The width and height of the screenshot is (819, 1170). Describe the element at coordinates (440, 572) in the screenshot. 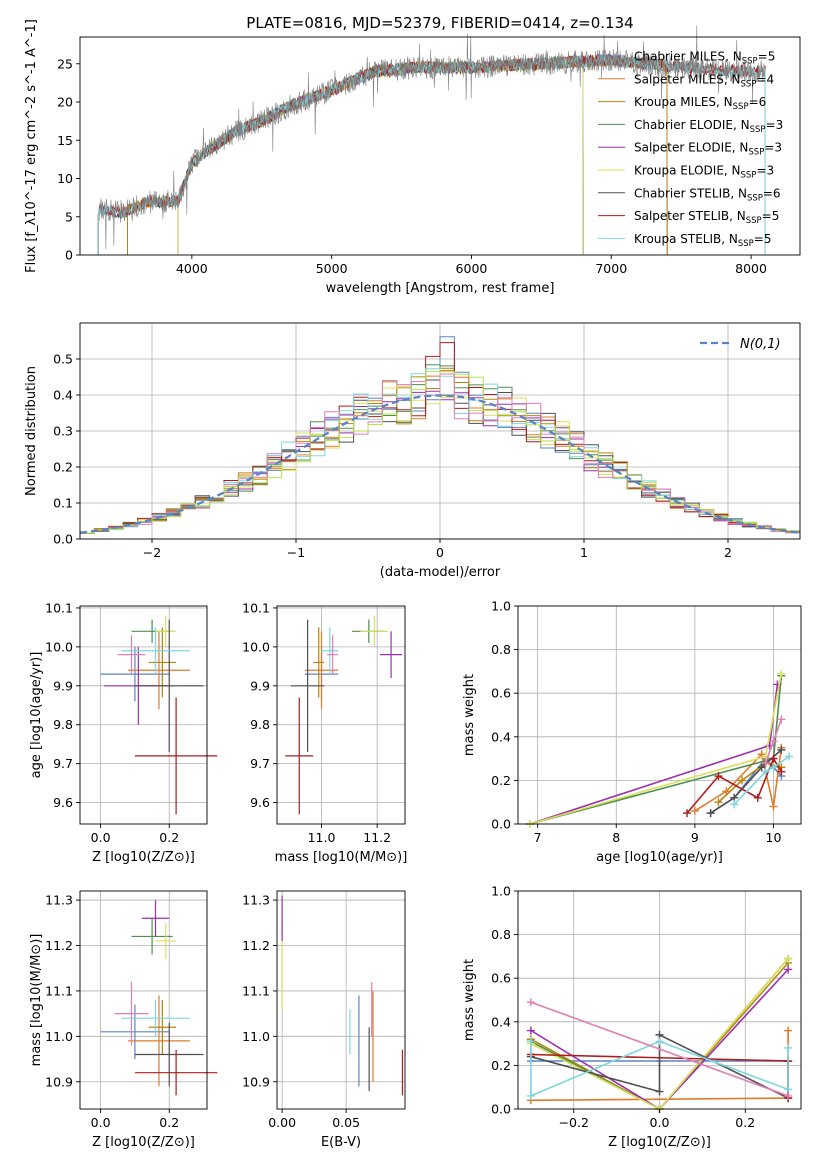

I see `x-axis-label: (data-model)/error` at that location.